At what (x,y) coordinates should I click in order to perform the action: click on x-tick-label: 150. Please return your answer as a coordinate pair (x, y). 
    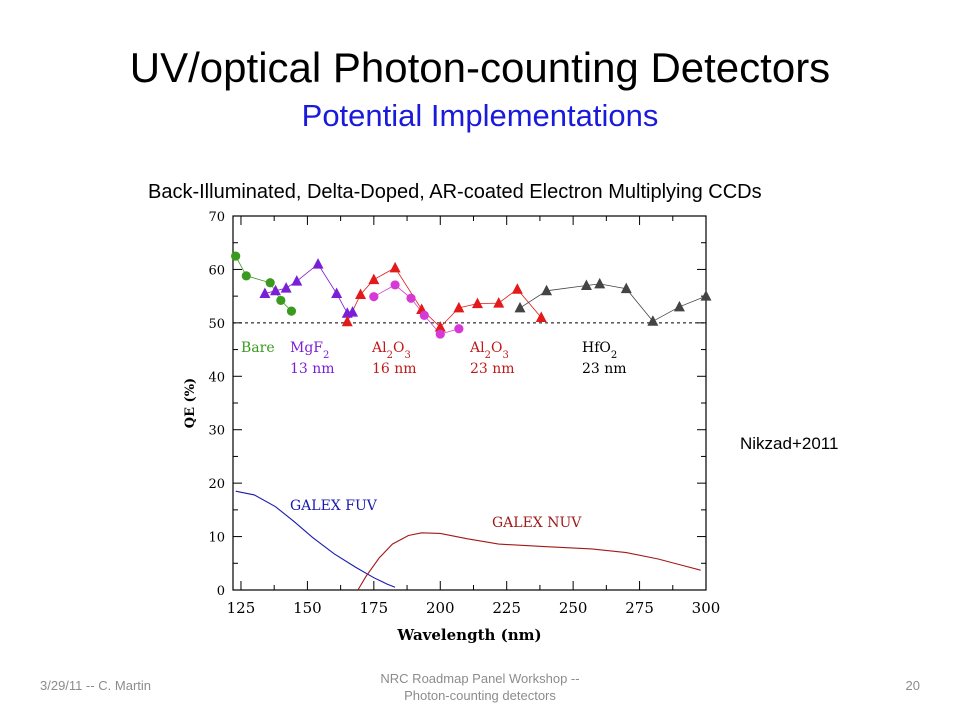
    Looking at the image, I should click on (307, 608).